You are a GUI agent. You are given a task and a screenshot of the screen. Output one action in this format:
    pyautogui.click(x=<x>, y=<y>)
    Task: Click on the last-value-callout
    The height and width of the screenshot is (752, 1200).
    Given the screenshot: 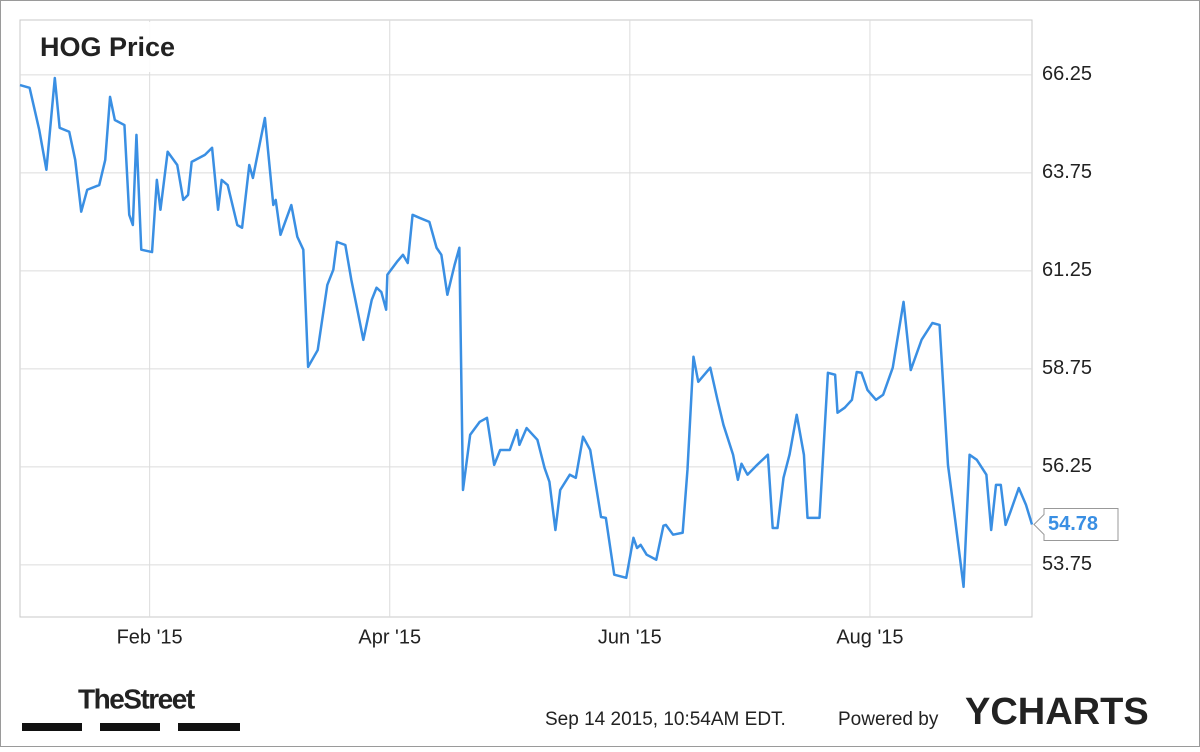 What is the action you would take?
    pyautogui.click(x=1076, y=524)
    